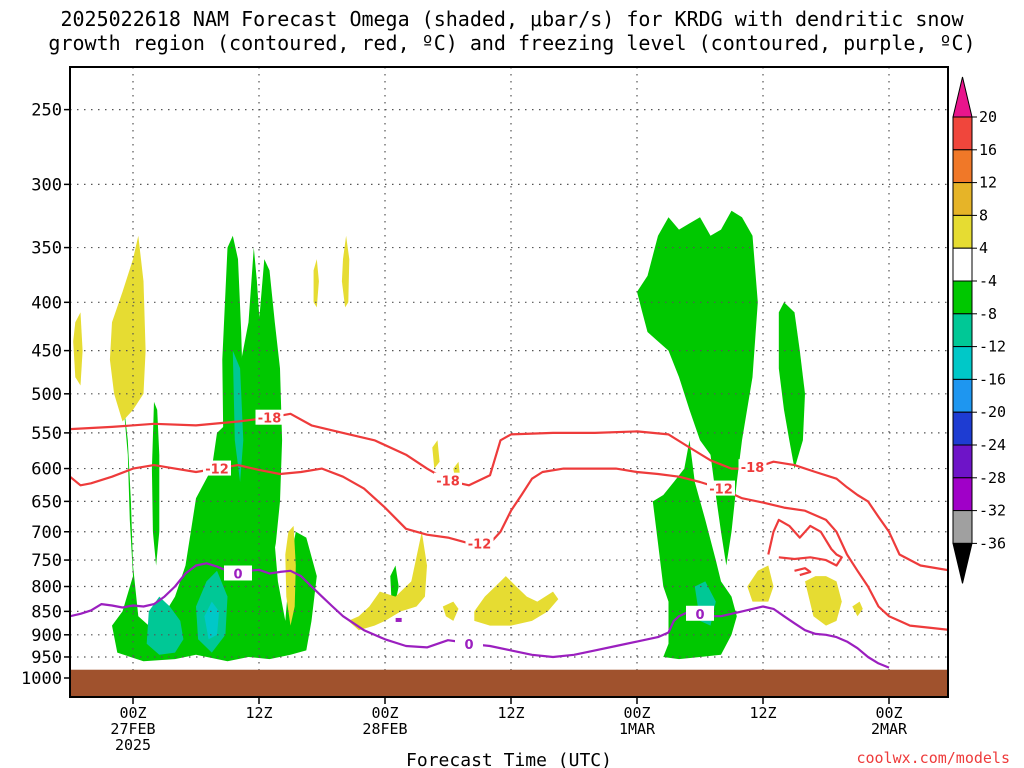 This screenshot has height=768, width=1024. What do you see at coordinates (983, 248) in the screenshot?
I see `colorbar-label: 4` at bounding box center [983, 248].